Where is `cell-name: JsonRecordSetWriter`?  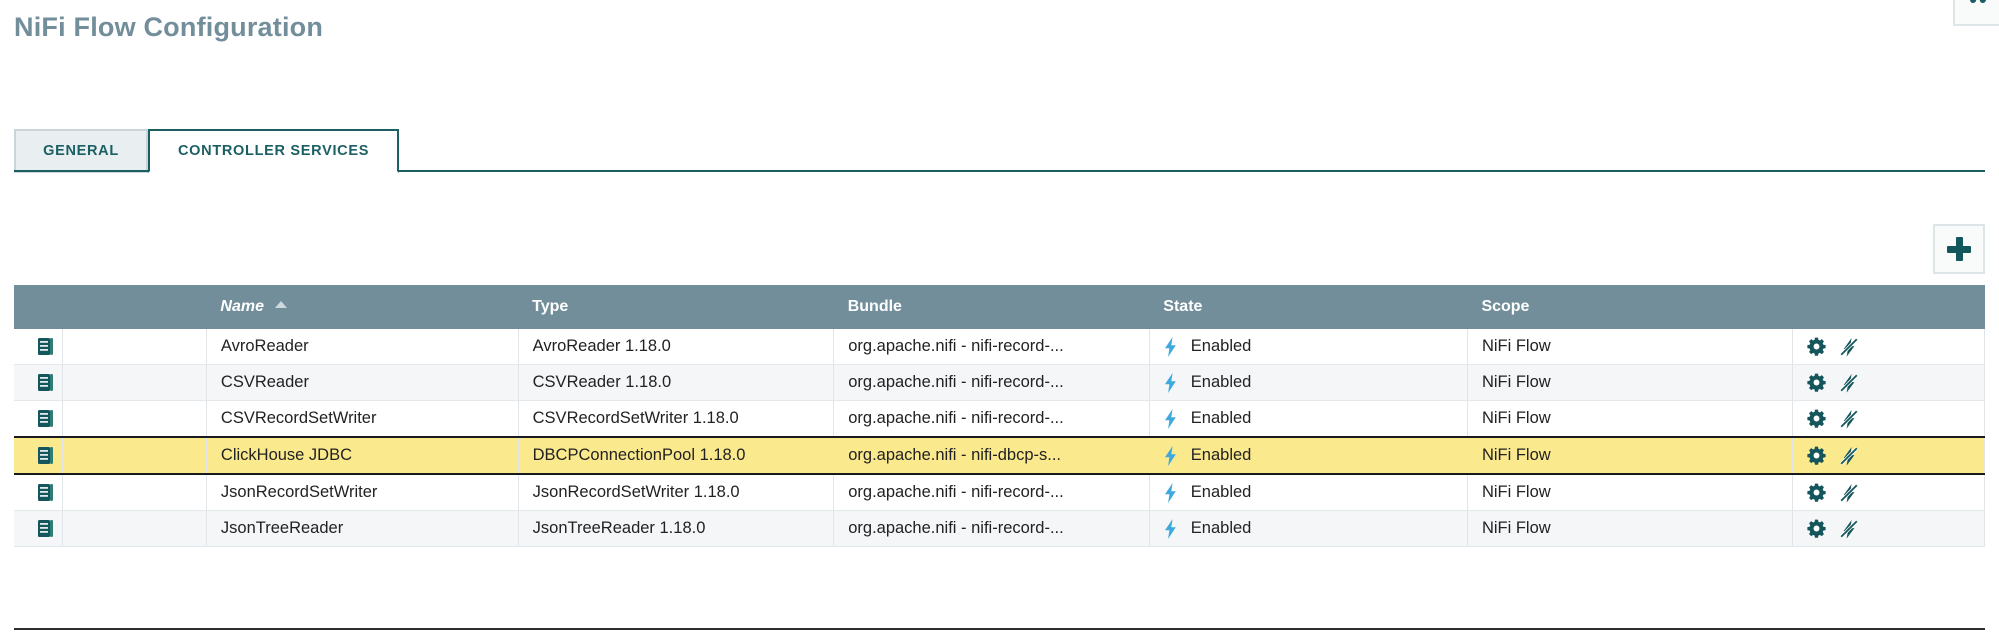 cell-name: JsonRecordSetWriter is located at coordinates (362, 492).